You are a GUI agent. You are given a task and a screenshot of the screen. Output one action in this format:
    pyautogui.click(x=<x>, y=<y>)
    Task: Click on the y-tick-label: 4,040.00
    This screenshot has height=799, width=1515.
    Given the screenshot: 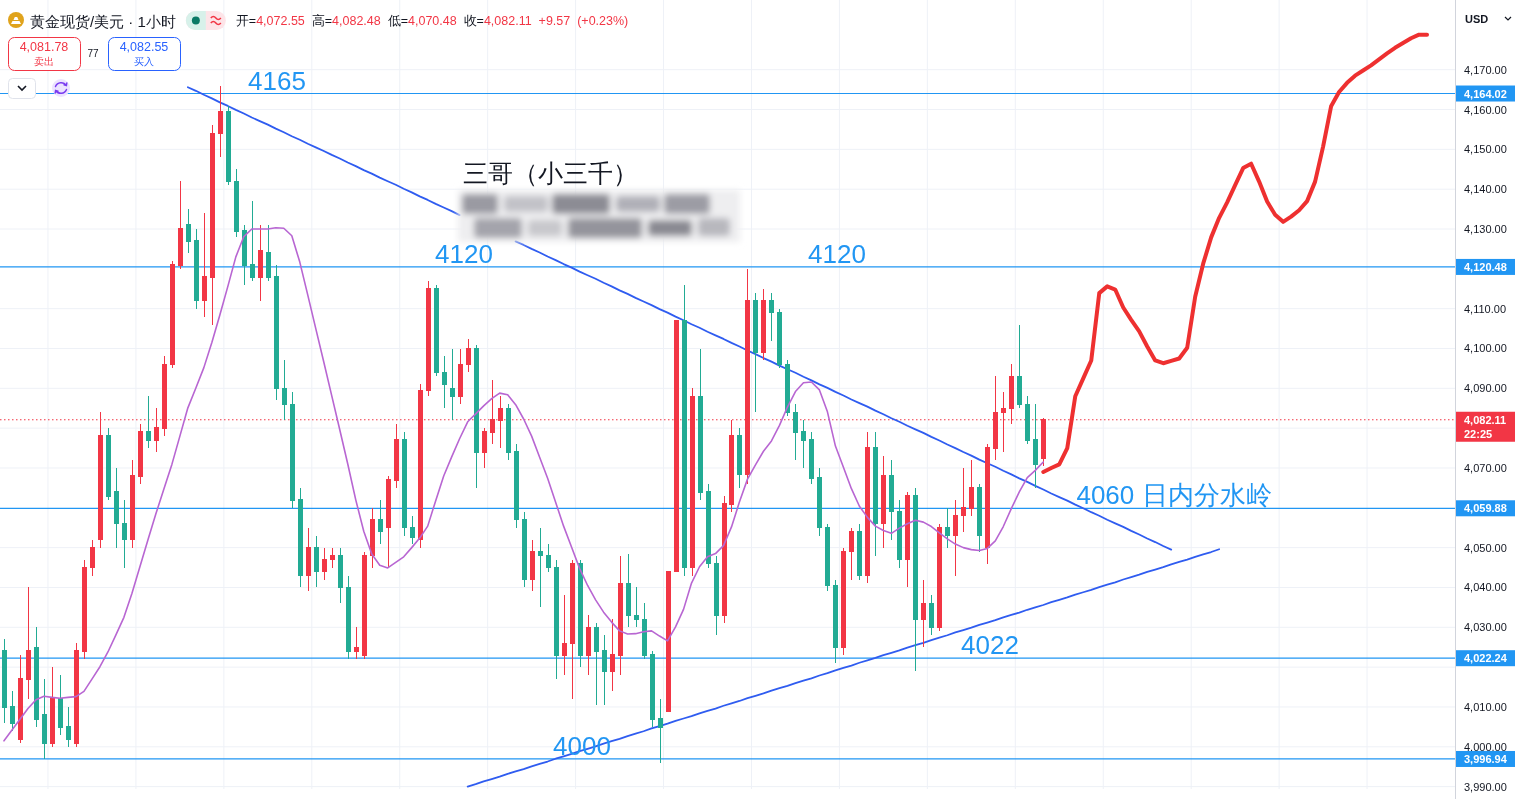 What is the action you would take?
    pyautogui.click(x=1485, y=587)
    